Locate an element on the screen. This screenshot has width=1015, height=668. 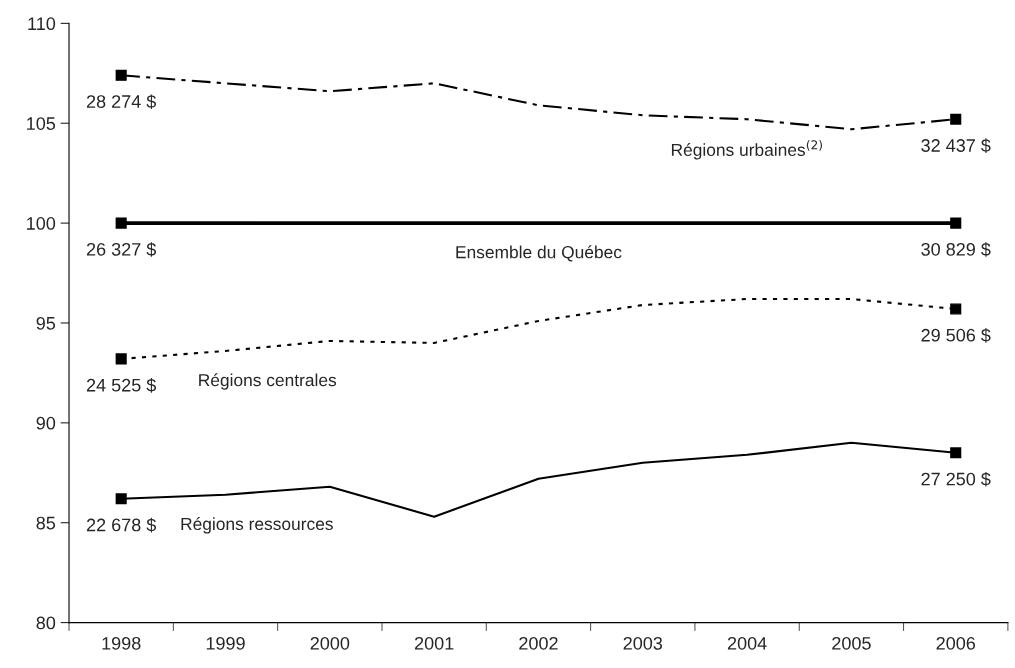
y-tick-label: 85 is located at coordinates (46, 523).